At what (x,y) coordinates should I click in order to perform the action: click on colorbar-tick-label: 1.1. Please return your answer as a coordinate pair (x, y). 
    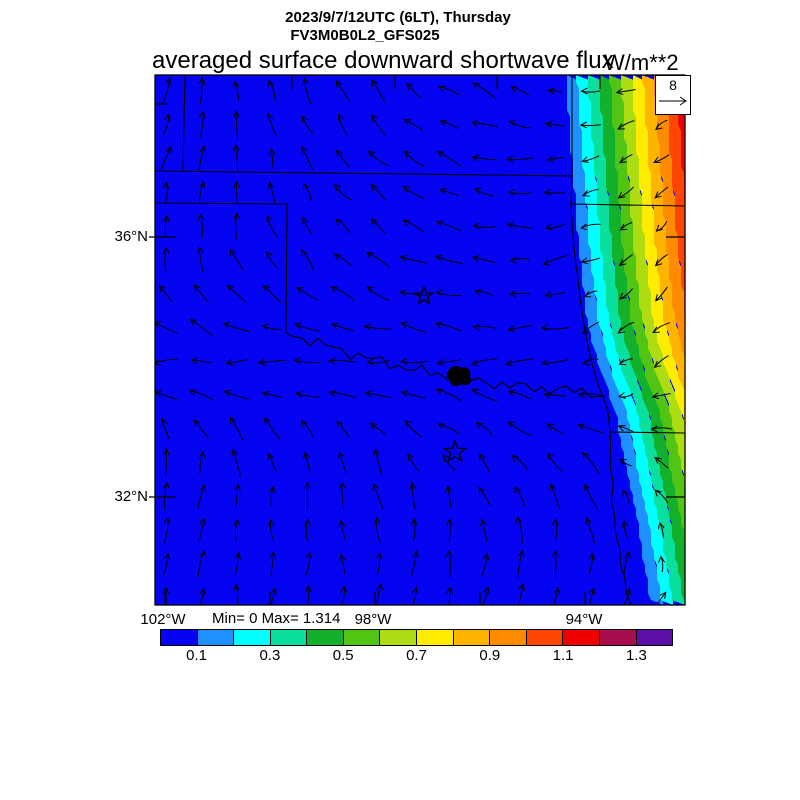
    Looking at the image, I should click on (563, 655).